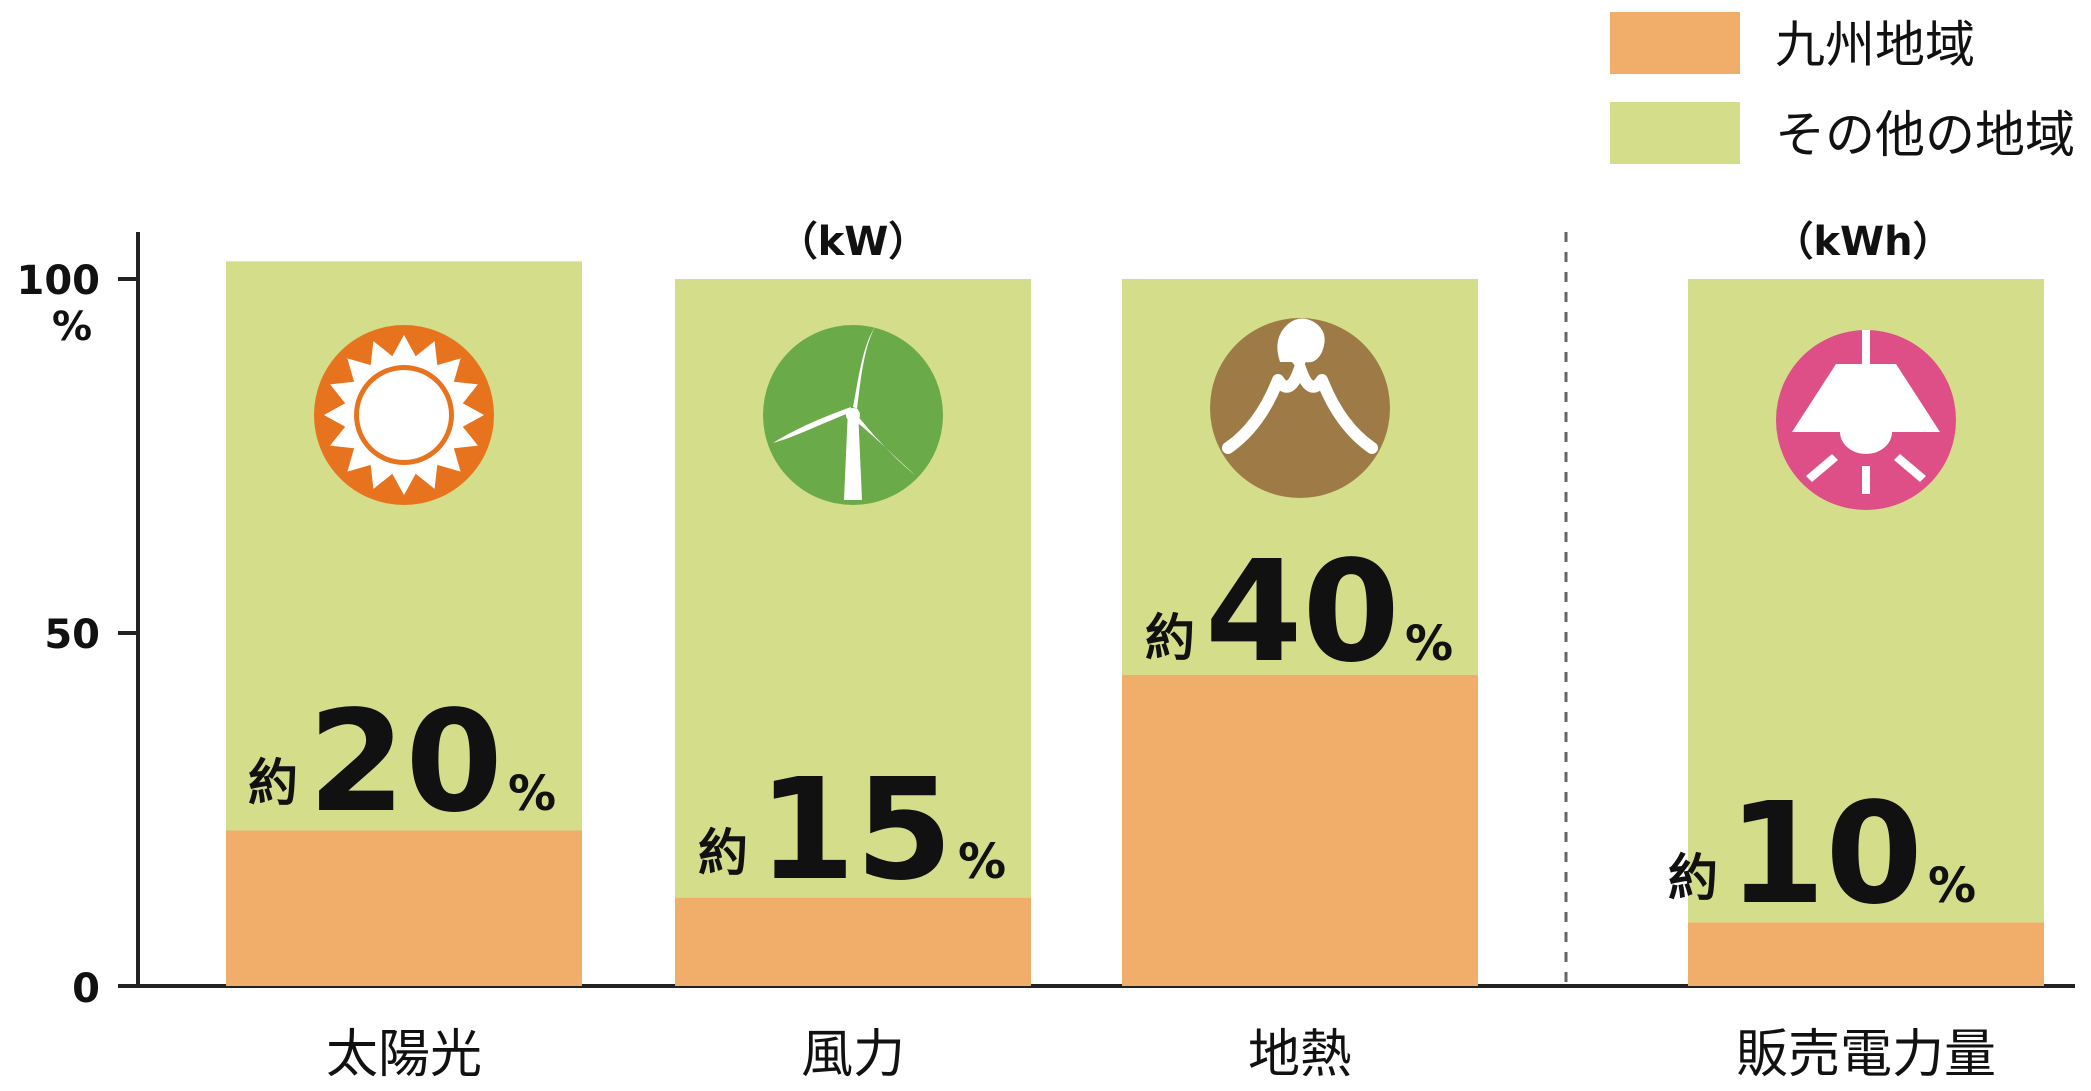 This screenshot has height=1091, width=2091. I want to click on bar-kyushu-solar, so click(404, 908).